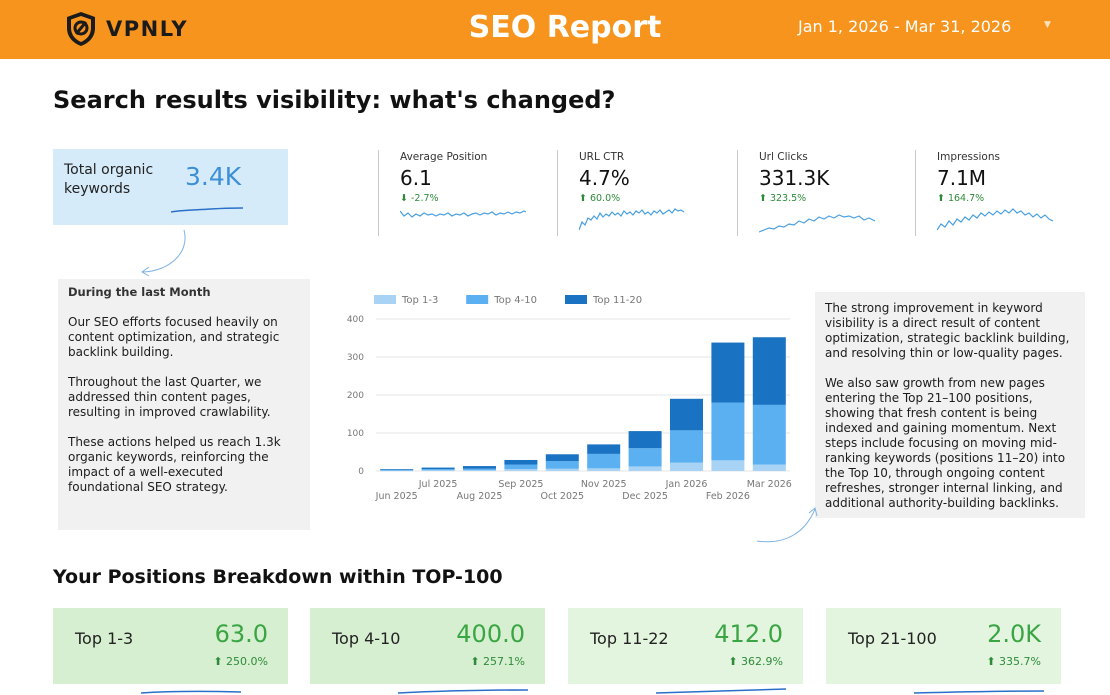 Image resolution: width=1110 pixels, height=695 pixels. Describe the element at coordinates (520, 484) in the screenshot. I see `x-tick-label: Sep 2025` at that location.